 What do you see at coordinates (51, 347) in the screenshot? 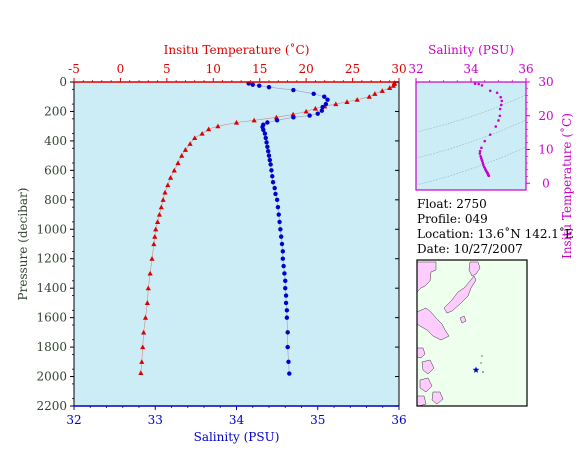
I see `pressure-tick-label: 1800` at bounding box center [51, 347].